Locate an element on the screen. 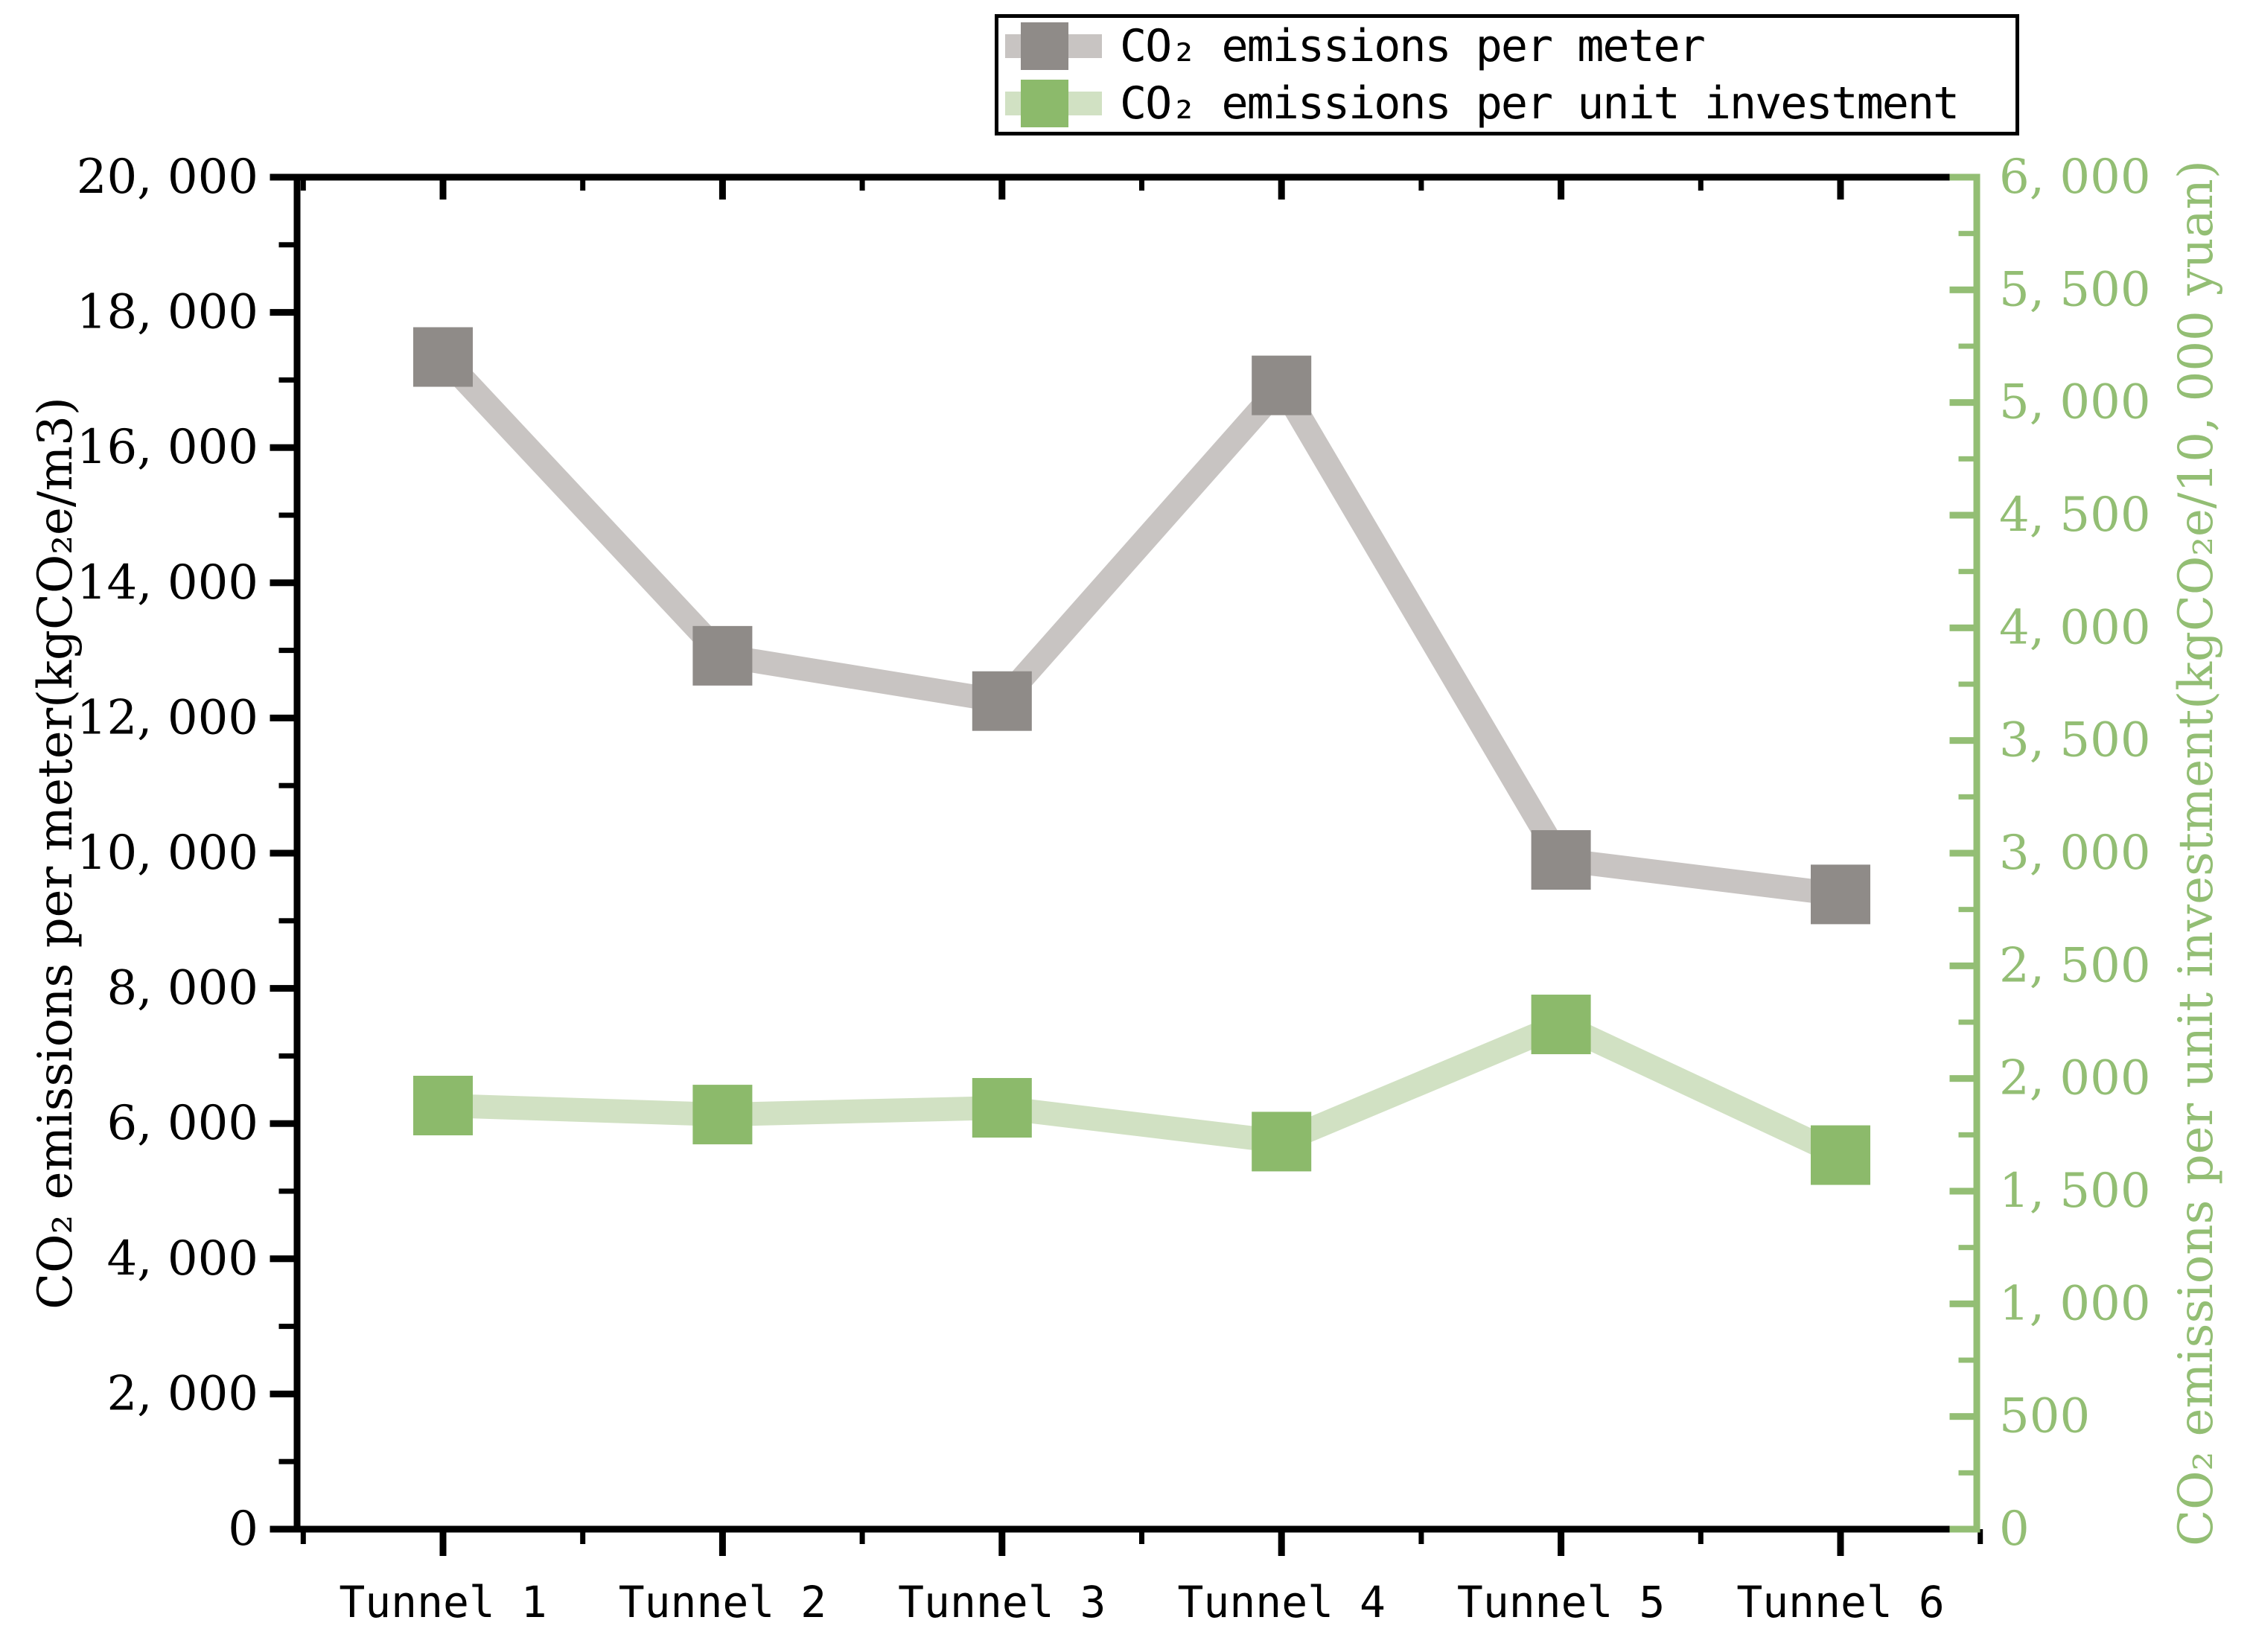 The height and width of the screenshot is (1652, 2253). left-axis-title: CO₂ emissions per meter(kgCO₂e/m3) is located at coordinates (56, 853).